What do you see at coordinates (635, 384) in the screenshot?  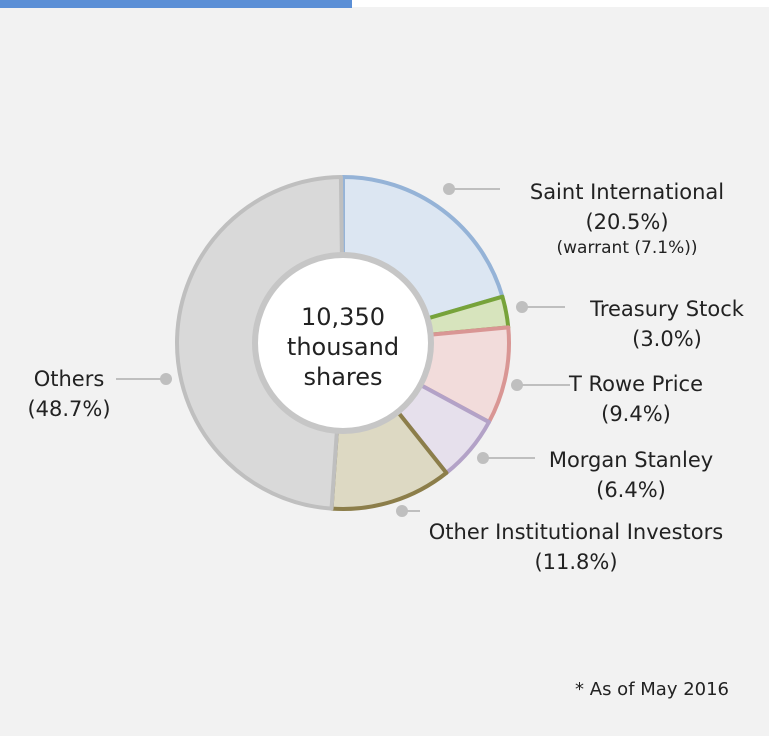 I see `slice-label: T Rowe Price` at bounding box center [635, 384].